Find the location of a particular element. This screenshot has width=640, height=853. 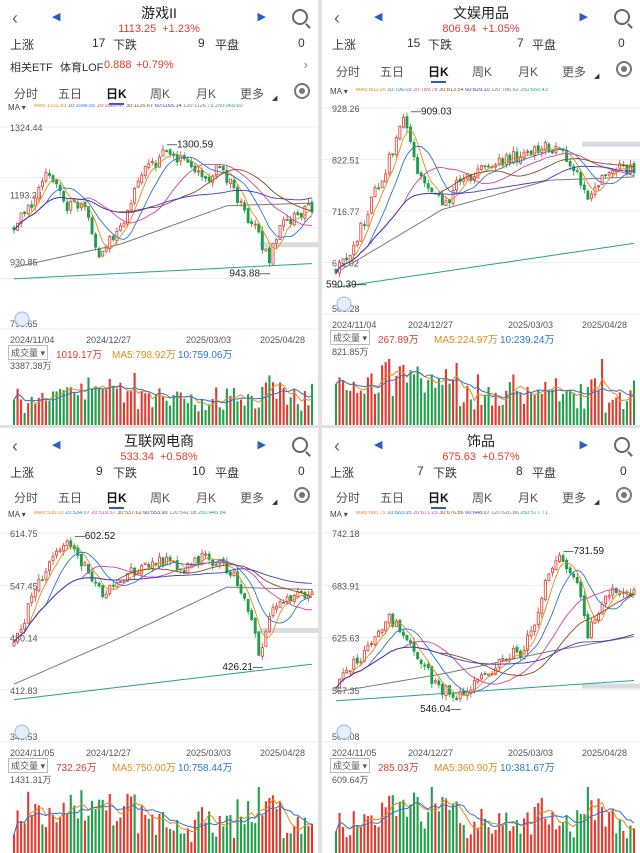

breadth-row: 上涨 7 下跌 8 平盘 0 is located at coordinates (481, 472).